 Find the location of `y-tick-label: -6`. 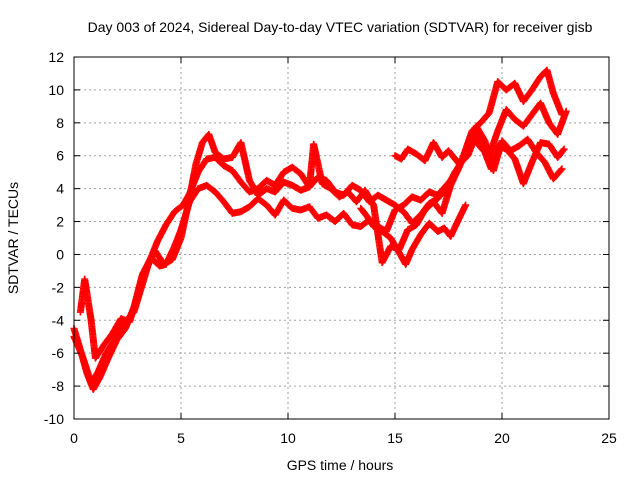

y-tick-label: -6 is located at coordinates (58, 353).